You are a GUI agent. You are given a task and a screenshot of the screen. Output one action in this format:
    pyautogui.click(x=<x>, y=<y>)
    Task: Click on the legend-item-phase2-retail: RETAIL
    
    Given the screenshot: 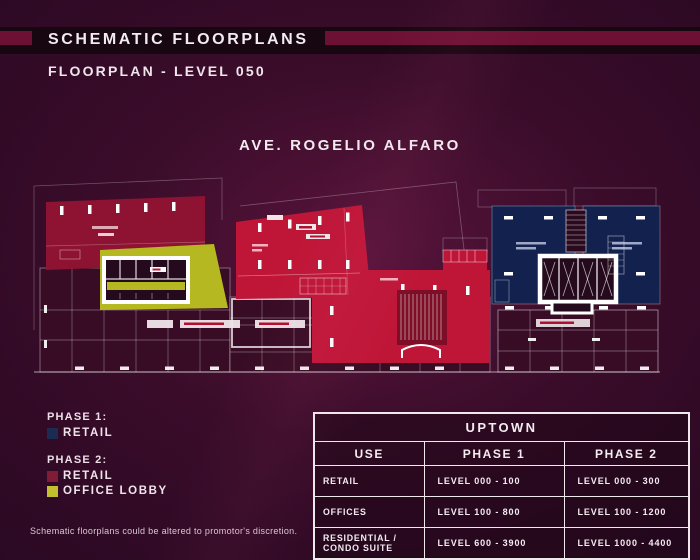 What is the action you would take?
    pyautogui.click(x=107, y=476)
    